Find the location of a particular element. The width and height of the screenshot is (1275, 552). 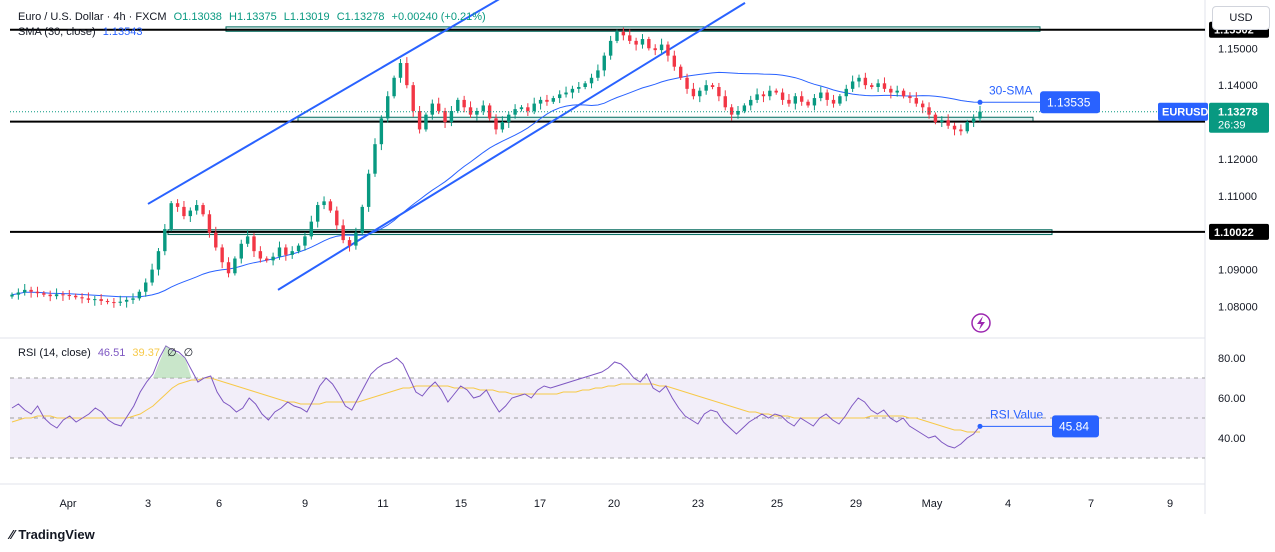

currency-selector: USD is located at coordinates (1241, 18).